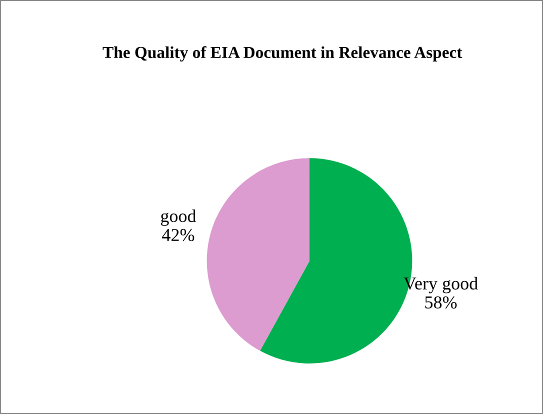 The height and width of the screenshot is (414, 543). Describe the element at coordinates (178, 217) in the screenshot. I see `slice-label: good` at that location.